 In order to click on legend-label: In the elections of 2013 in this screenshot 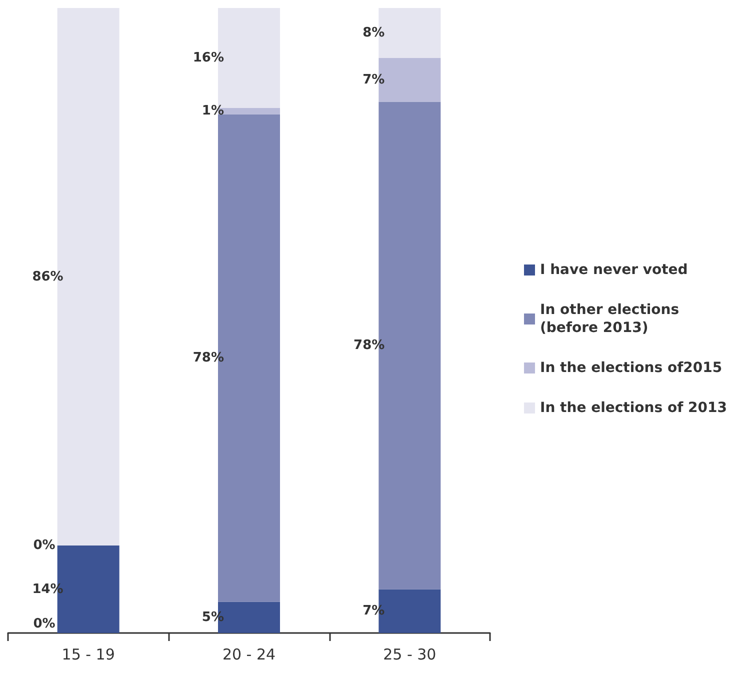, I will do `click(633, 408)`.